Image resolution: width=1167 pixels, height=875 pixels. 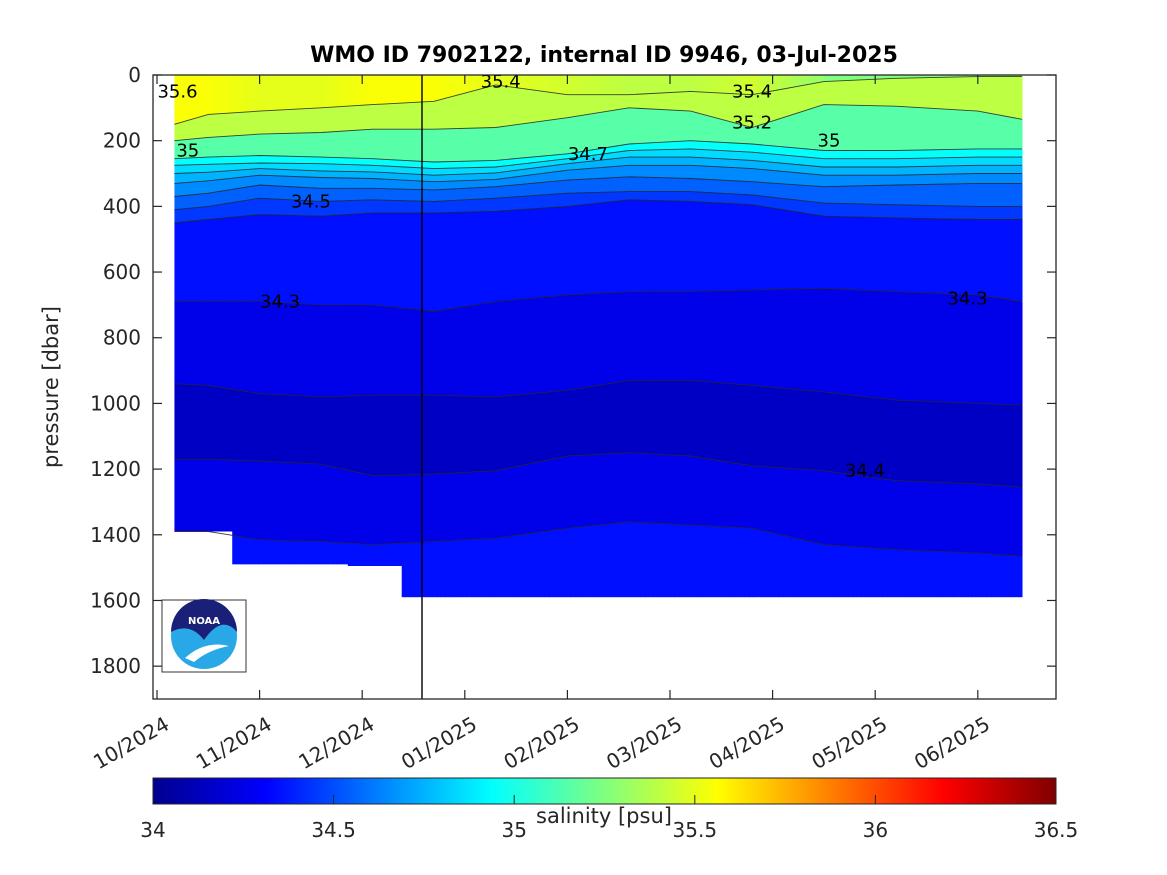 I want to click on colorbar-tick-label: 34.5, so click(x=333, y=830).